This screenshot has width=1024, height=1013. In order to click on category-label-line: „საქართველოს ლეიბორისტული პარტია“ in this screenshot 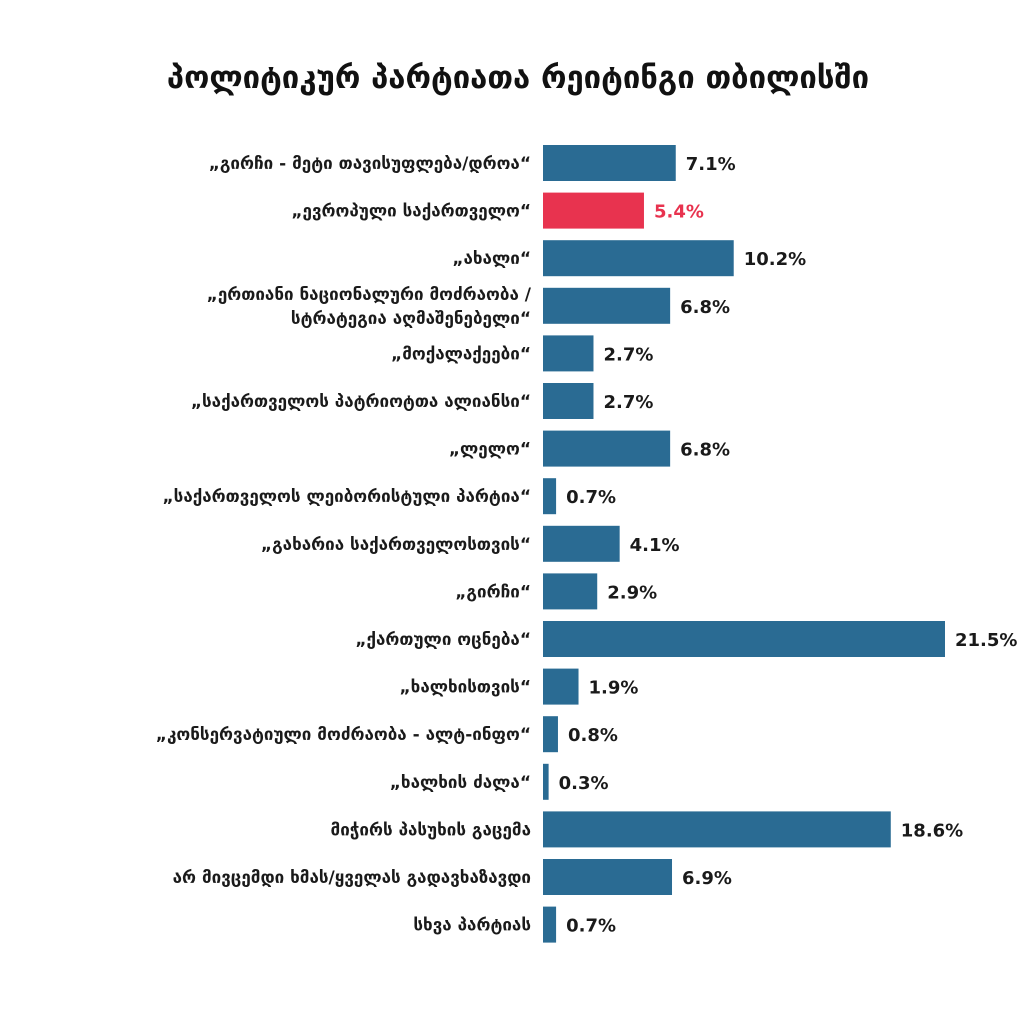, I will do `click(347, 497)`.